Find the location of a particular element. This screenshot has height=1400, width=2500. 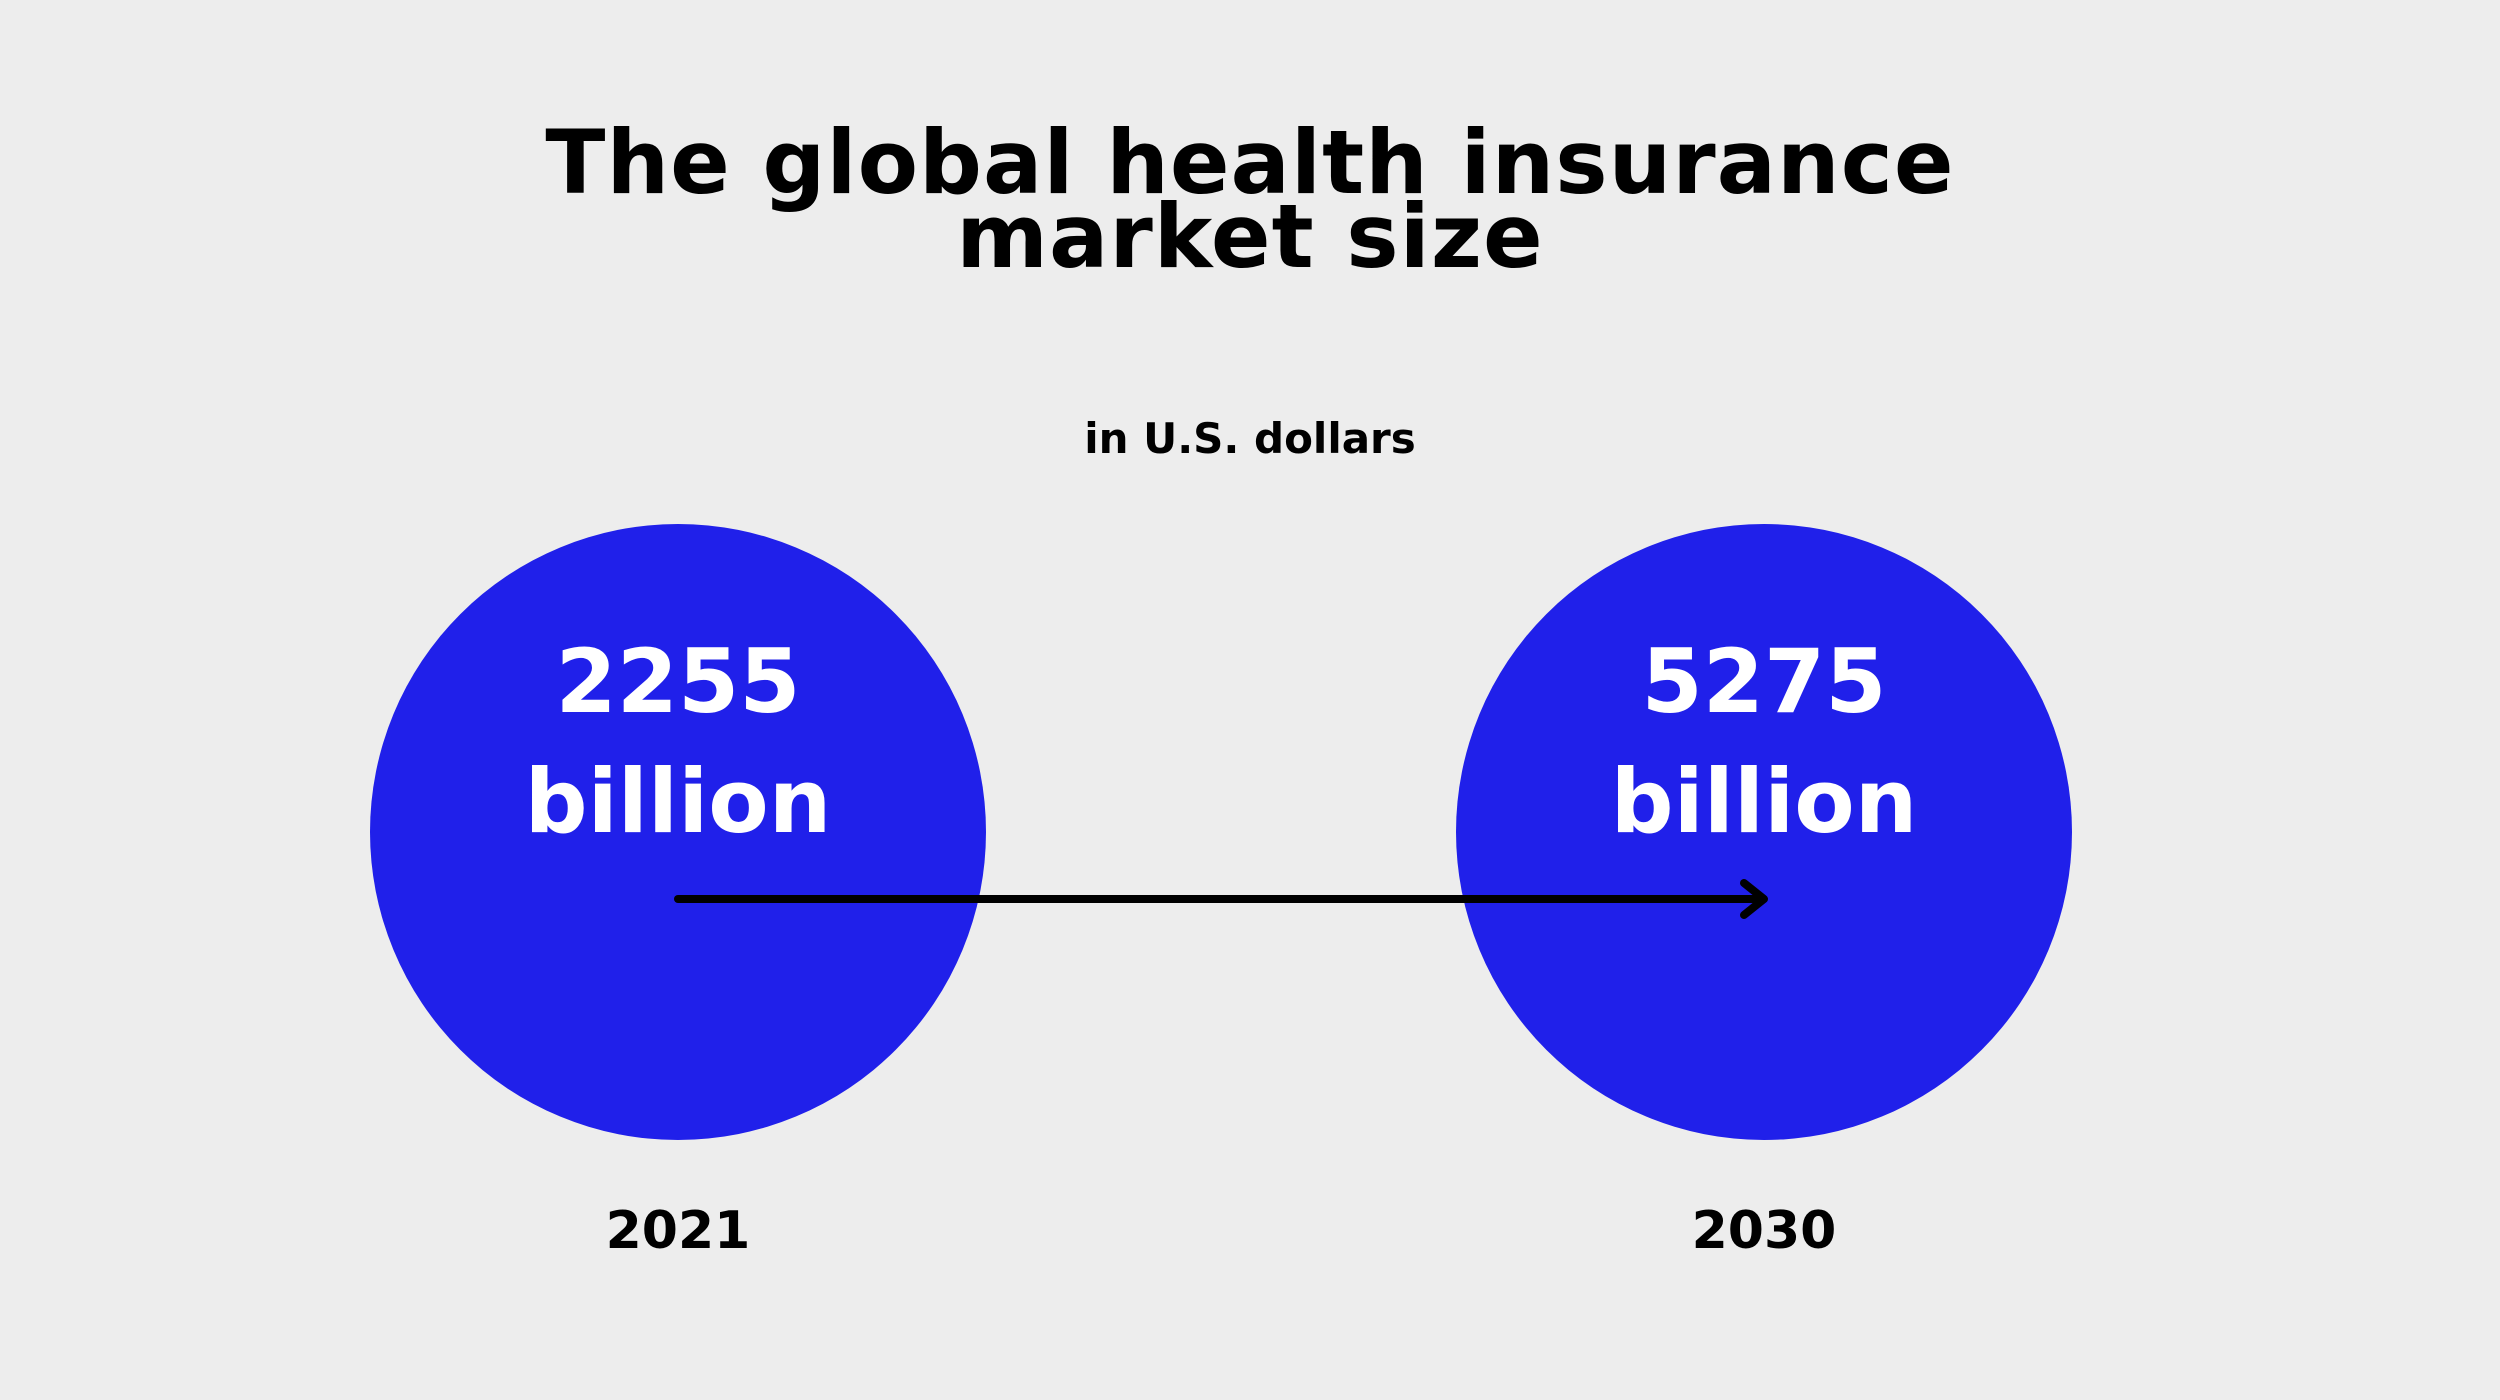

chart-title-line-2: market size is located at coordinates (1250, 236).